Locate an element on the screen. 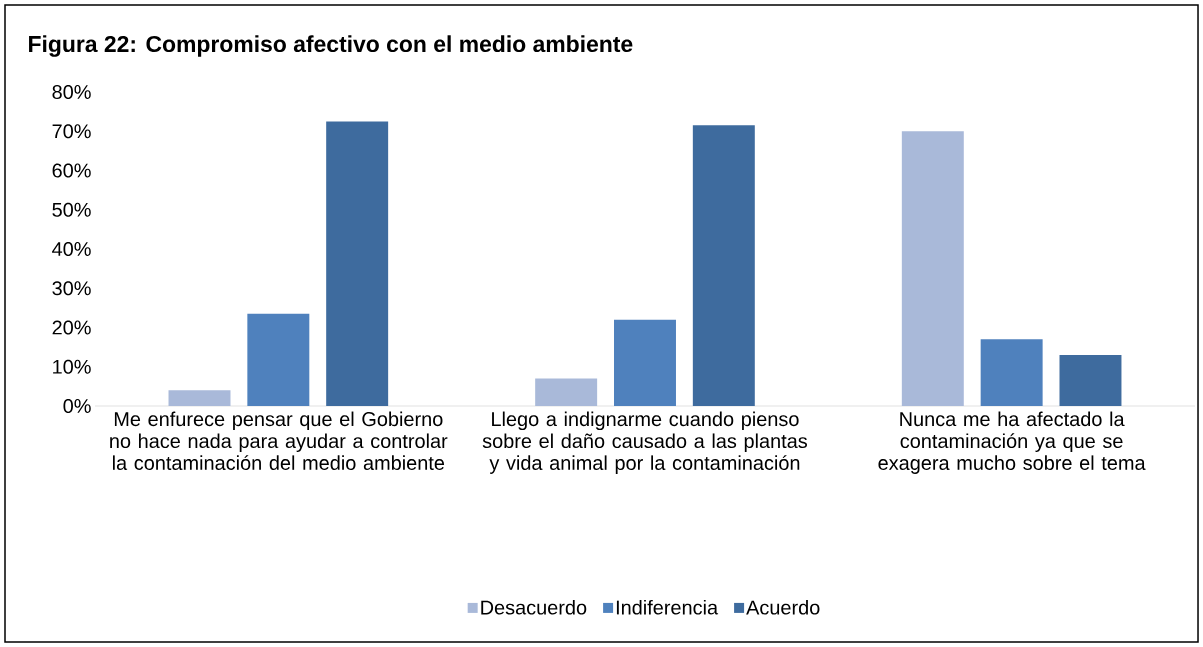 The height and width of the screenshot is (647, 1203). y-tick-label: 40% is located at coordinates (71, 249).